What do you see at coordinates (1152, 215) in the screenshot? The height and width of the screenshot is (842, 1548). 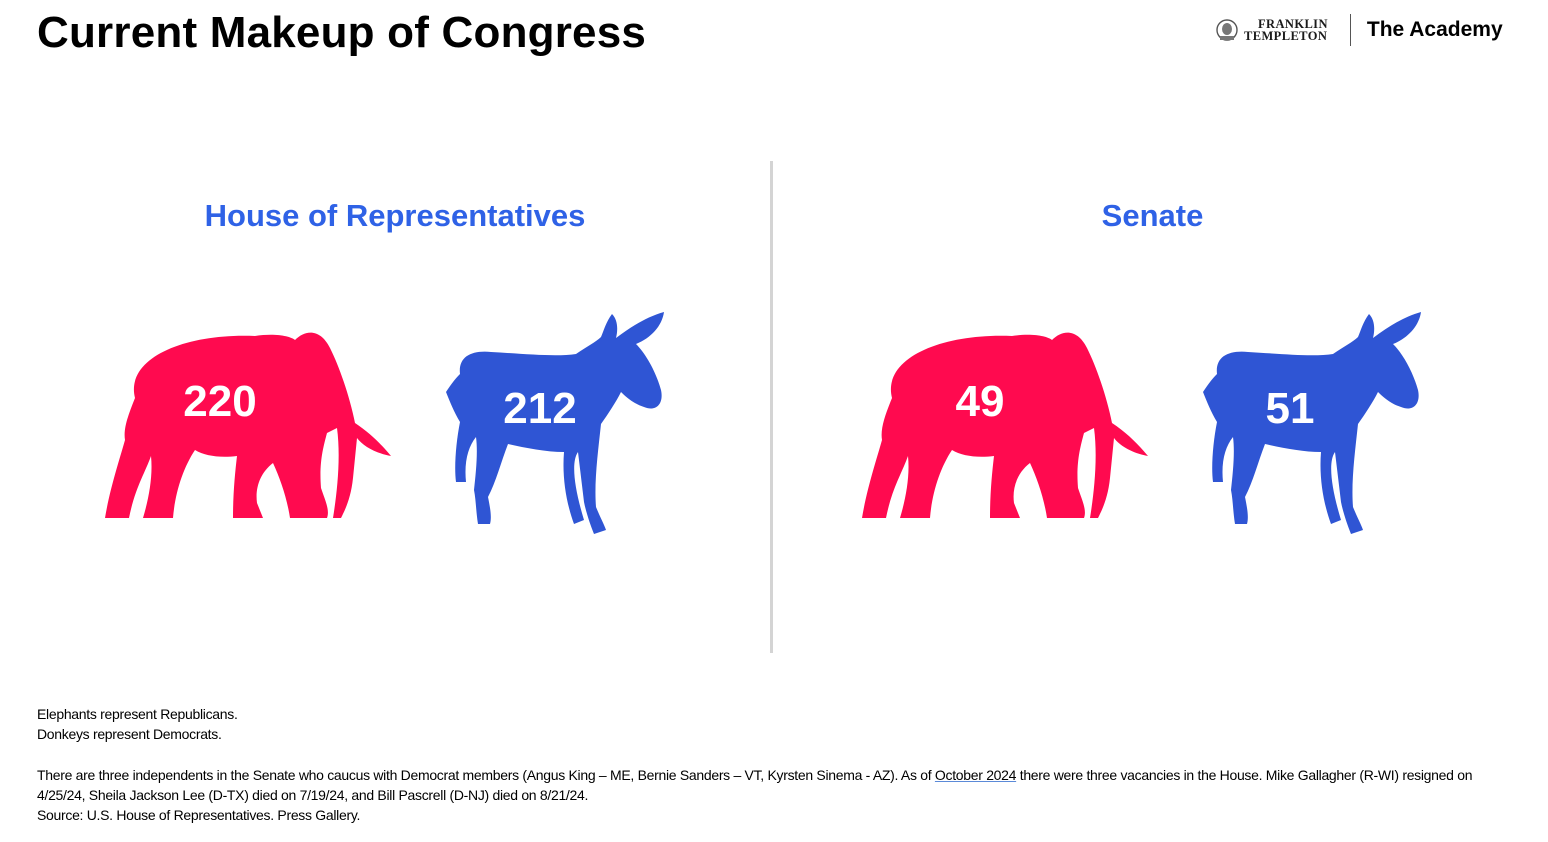 I see `senate-title: Senate` at bounding box center [1152, 215].